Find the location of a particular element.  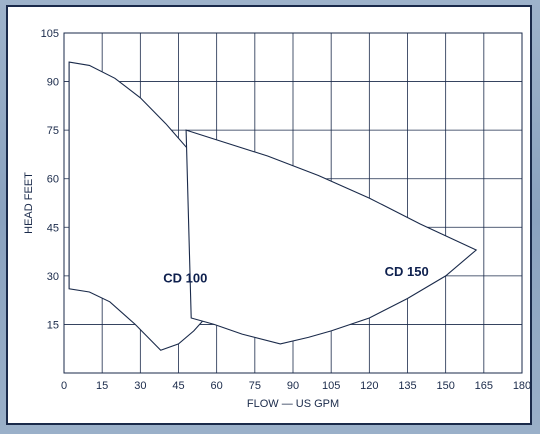

x-tick-label: 180 is located at coordinates (522, 386).